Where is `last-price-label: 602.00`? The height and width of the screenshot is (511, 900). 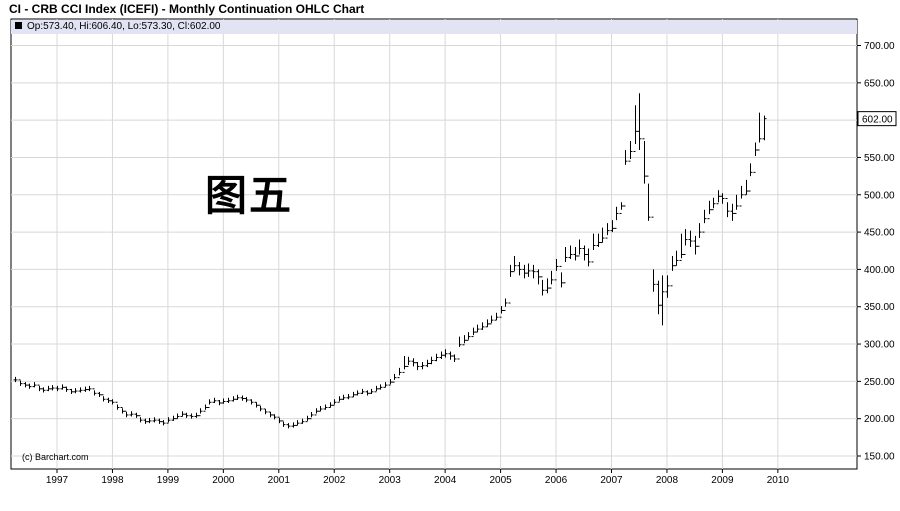
last-price-label: 602.00 is located at coordinates (877, 120).